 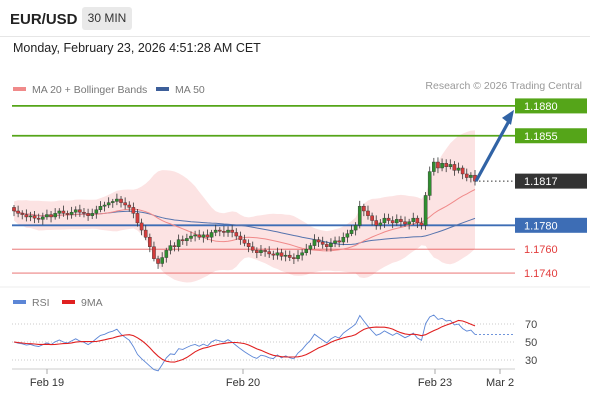 I want to click on legend-rsi-label: RSI, so click(x=41, y=303).